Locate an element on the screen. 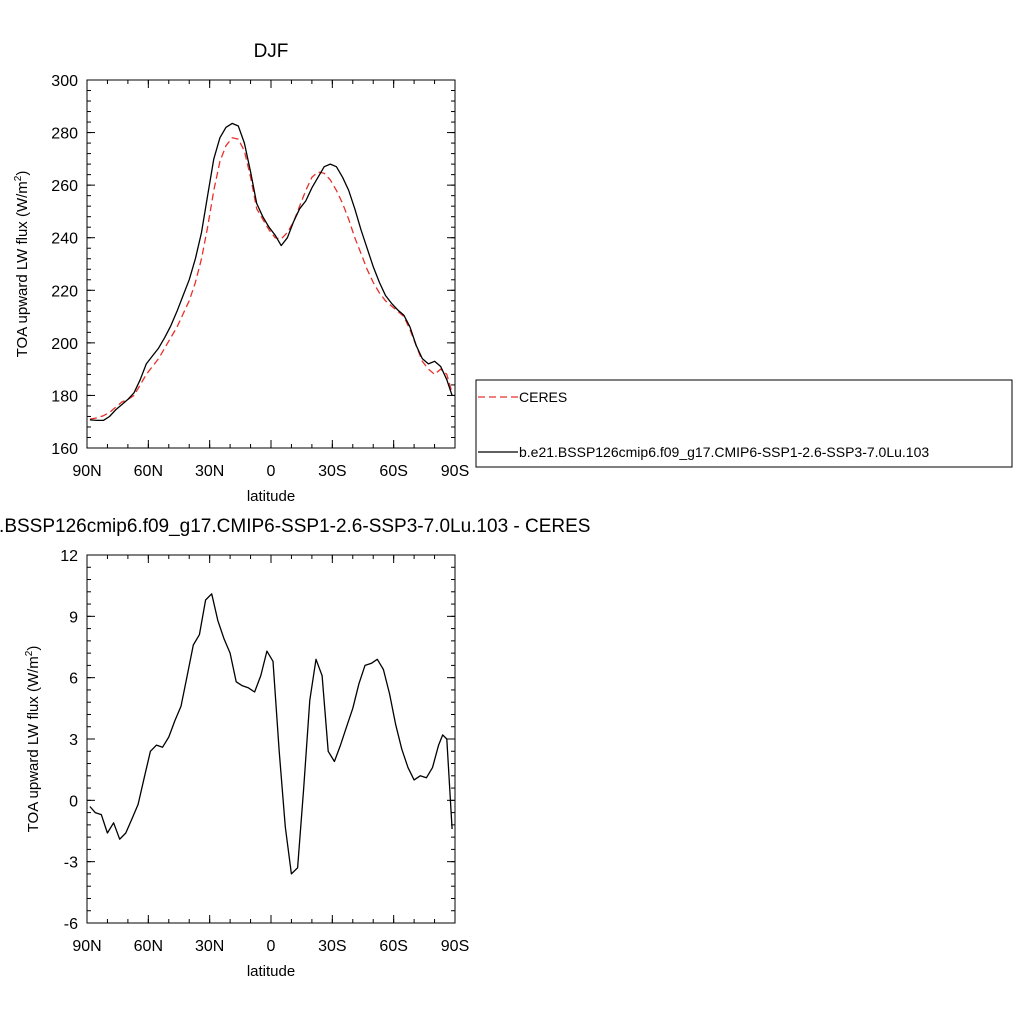 Image resolution: width=1024 pixels, height=1024 pixels. plot-frame is located at coordinates (271, 264).